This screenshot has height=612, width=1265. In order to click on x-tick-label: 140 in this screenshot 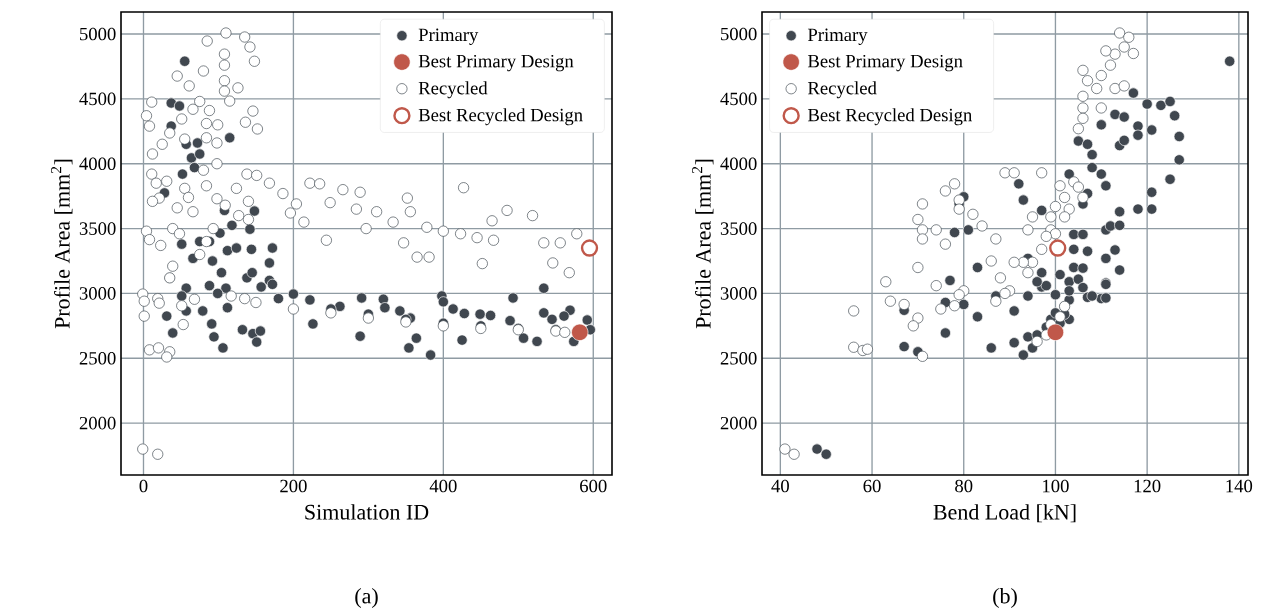, I will do `click(1239, 486)`.